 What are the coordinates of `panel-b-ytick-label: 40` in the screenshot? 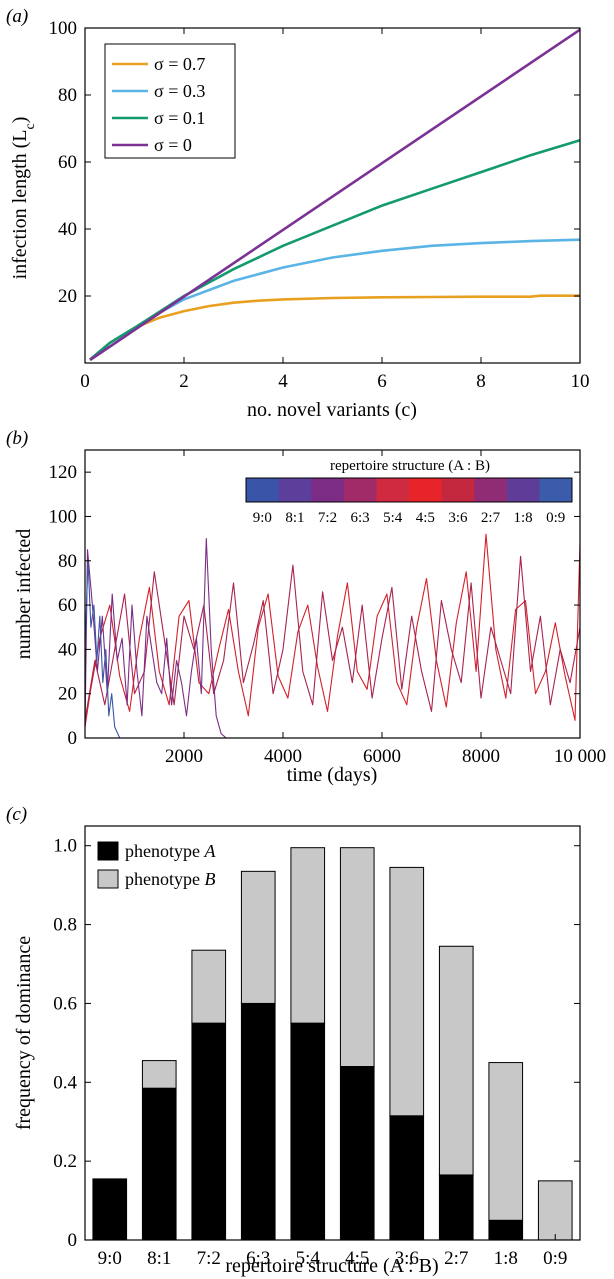 It's located at (67, 649).